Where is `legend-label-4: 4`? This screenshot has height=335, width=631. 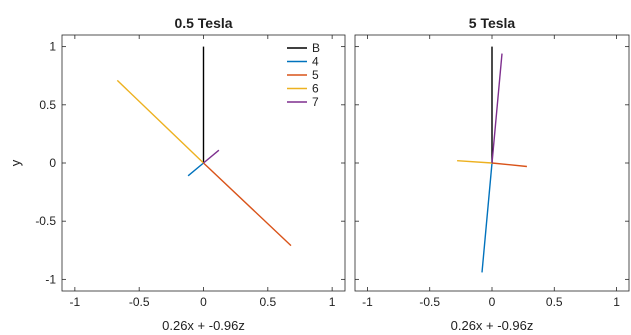
legend-label-4: 4 is located at coordinates (315, 62).